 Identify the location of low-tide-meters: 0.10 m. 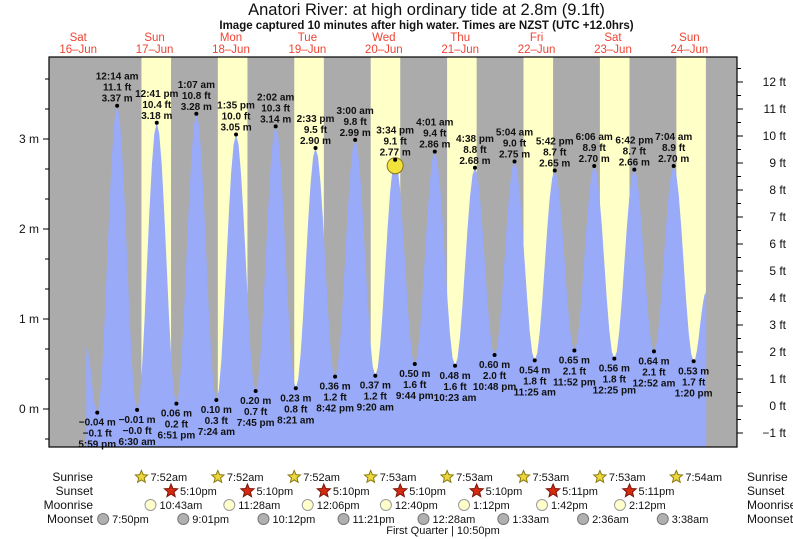
(216, 410).